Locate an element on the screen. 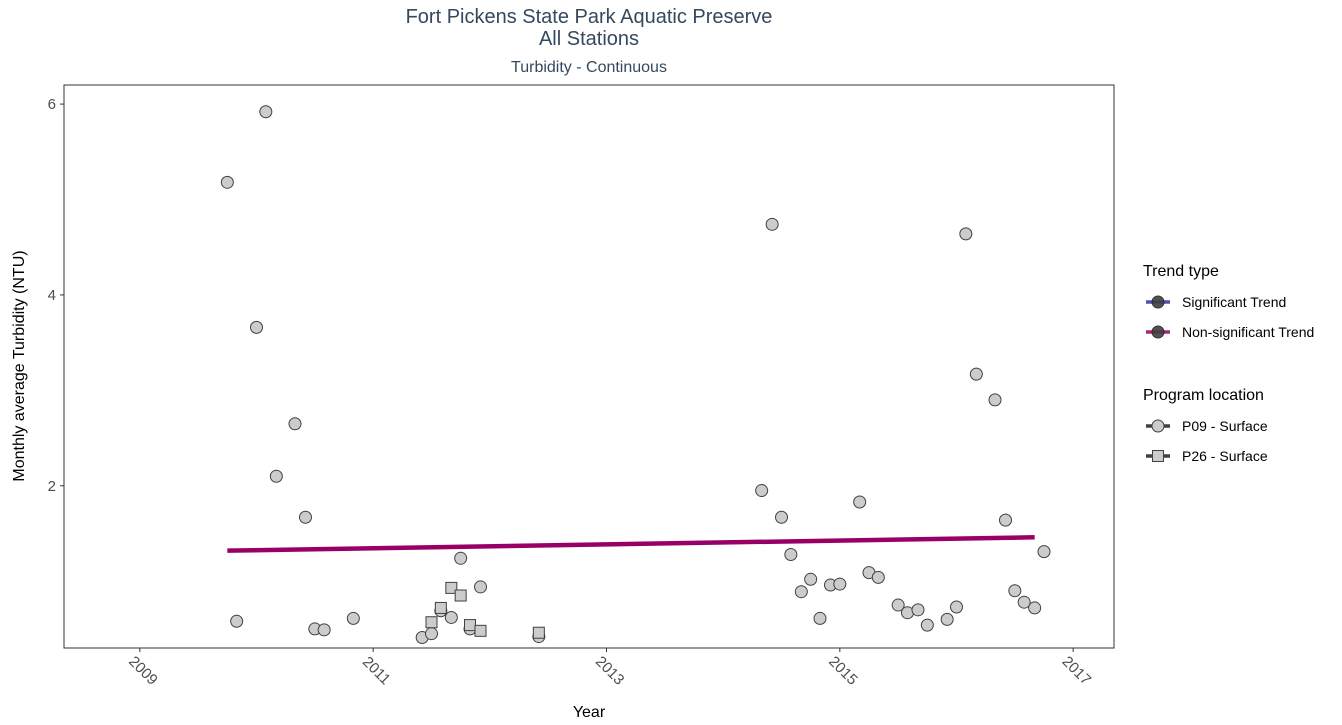 This screenshot has width=1342, height=725. legend-item-p09: P09 - Surface is located at coordinates (1207, 426).